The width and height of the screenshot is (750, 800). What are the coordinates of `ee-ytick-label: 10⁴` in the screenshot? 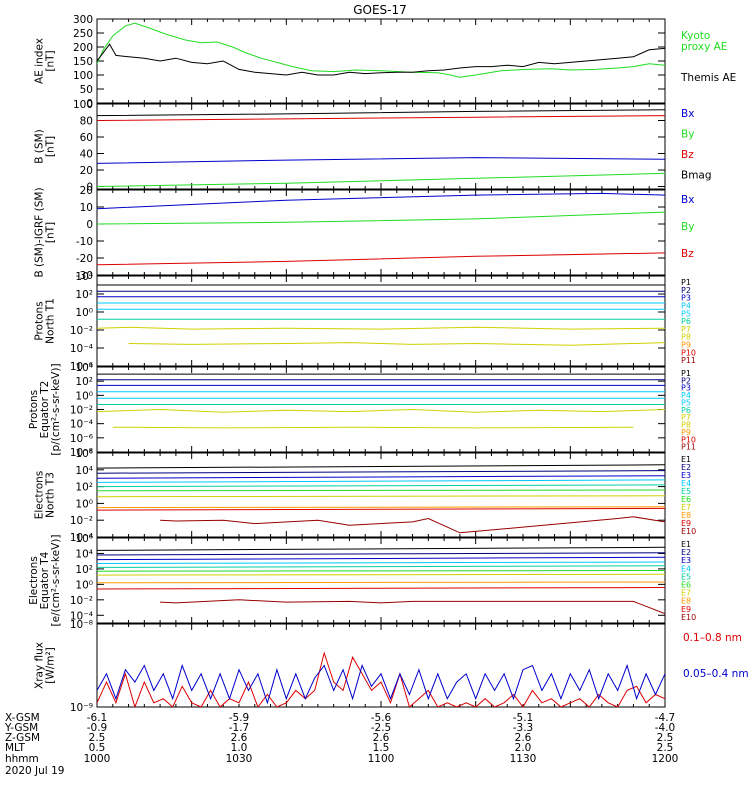 It's located at (84, 554).